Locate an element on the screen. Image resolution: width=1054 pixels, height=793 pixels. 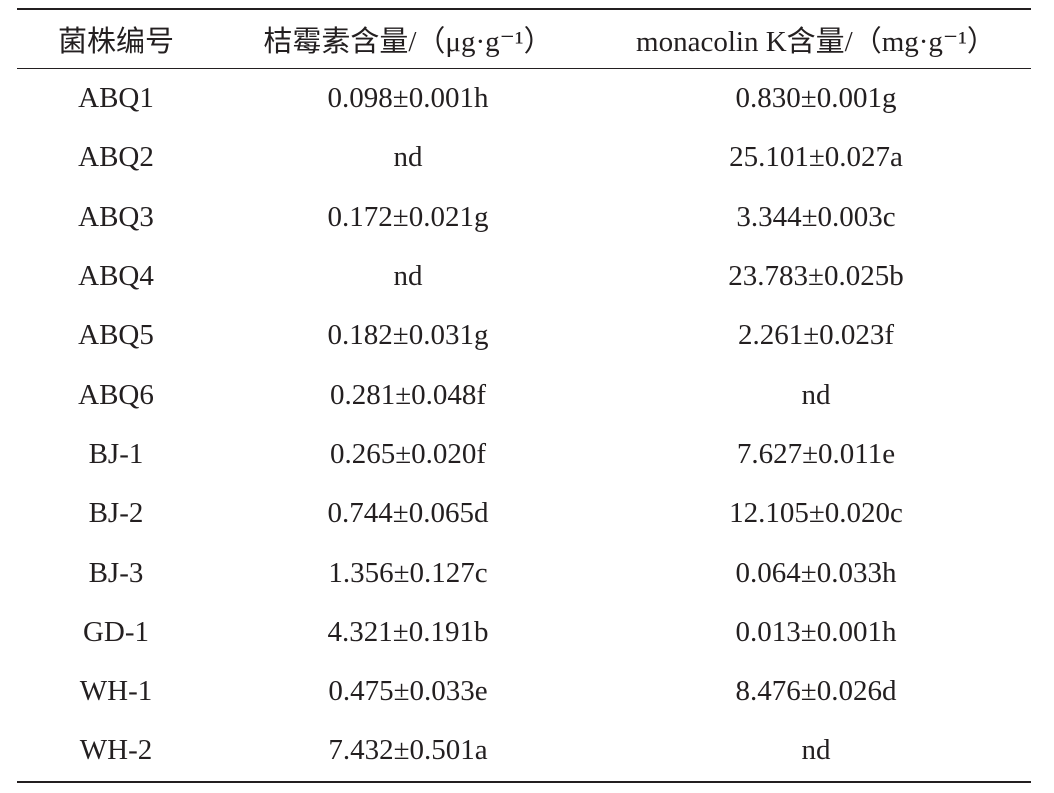
strain-id-cell: BJ-3 is located at coordinates (116, 572).